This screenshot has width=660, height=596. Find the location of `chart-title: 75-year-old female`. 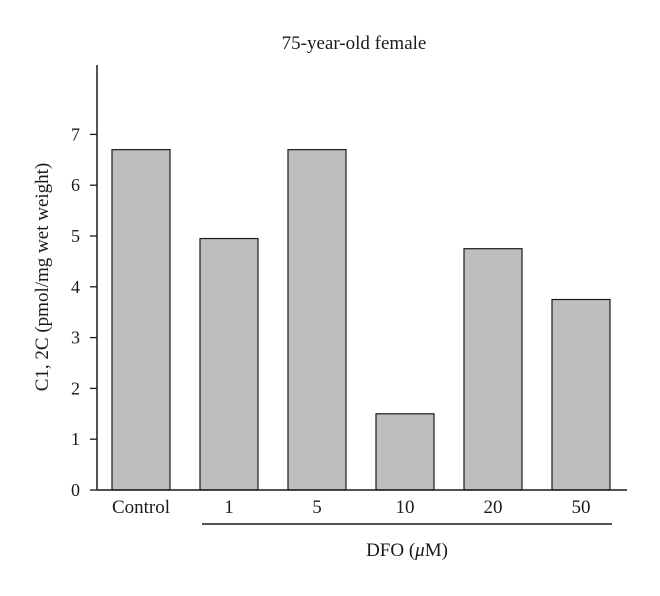

chart-title: 75-year-old female is located at coordinates (354, 43).